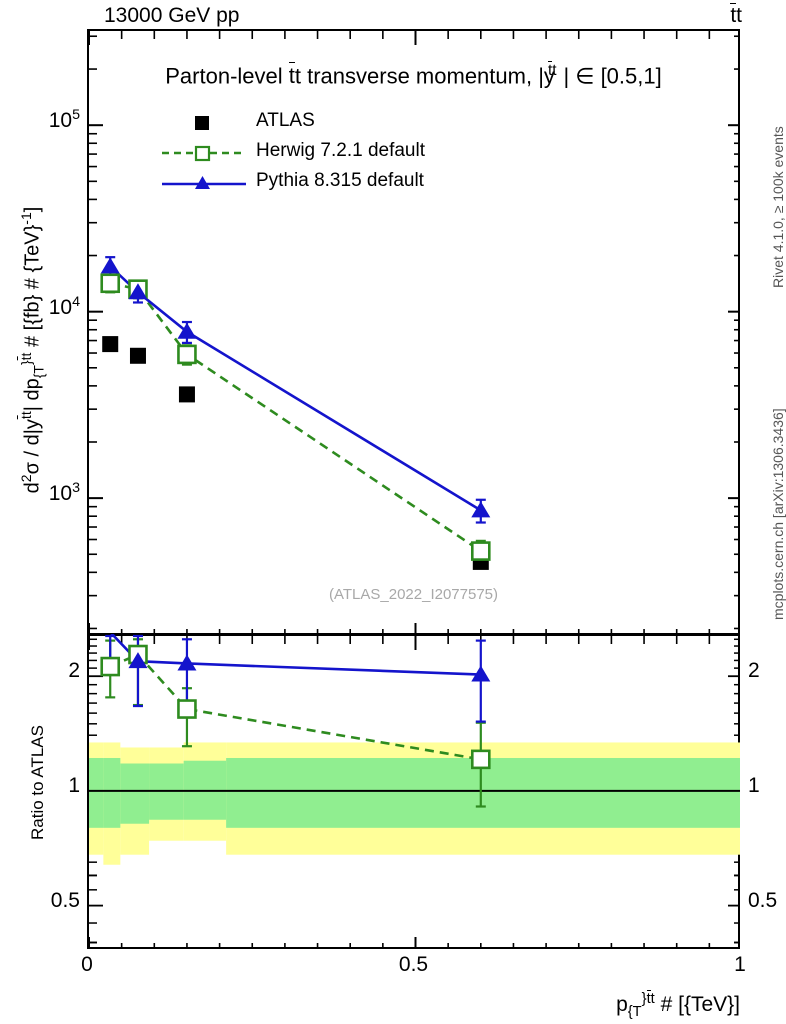 The image size is (786, 1024). What do you see at coordinates (778, 514) in the screenshot?
I see `mcplots-caption: mcplots.cern.ch [arXiv:1306.3436]` at bounding box center [778, 514].